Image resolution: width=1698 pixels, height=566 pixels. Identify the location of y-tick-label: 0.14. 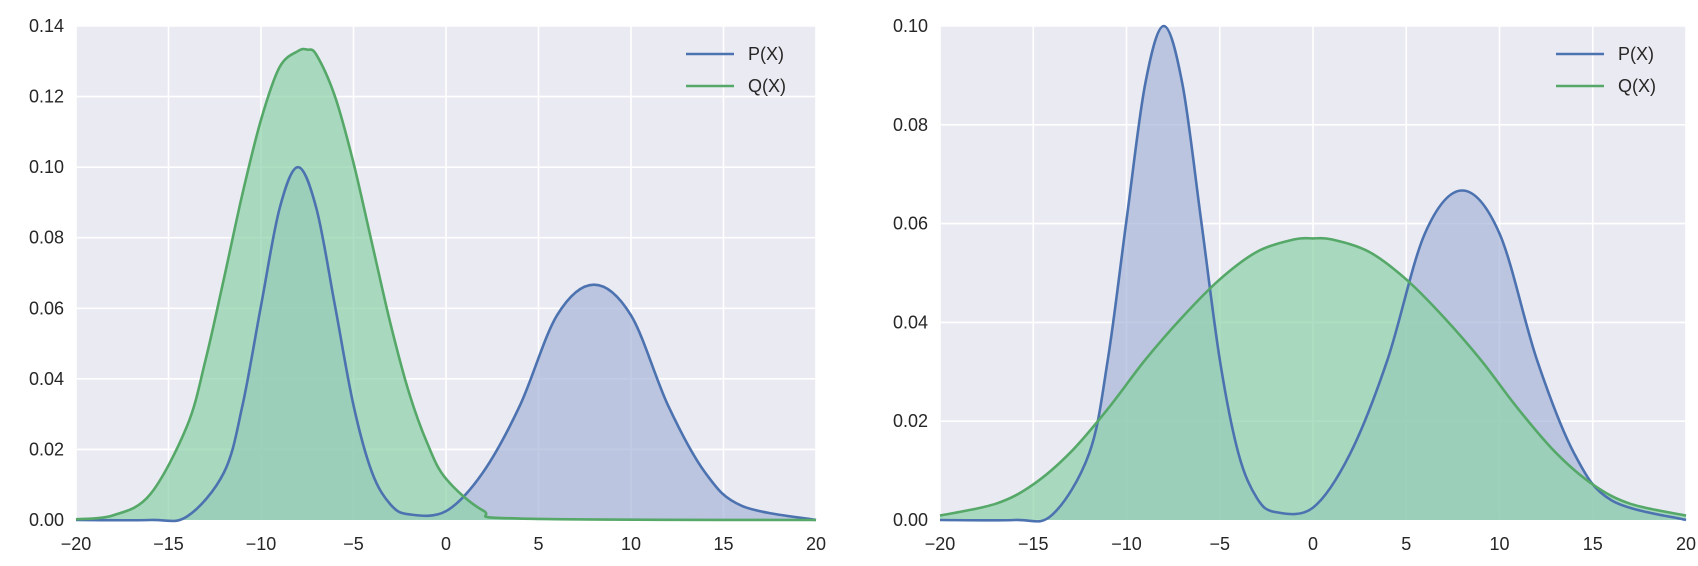
(46, 26).